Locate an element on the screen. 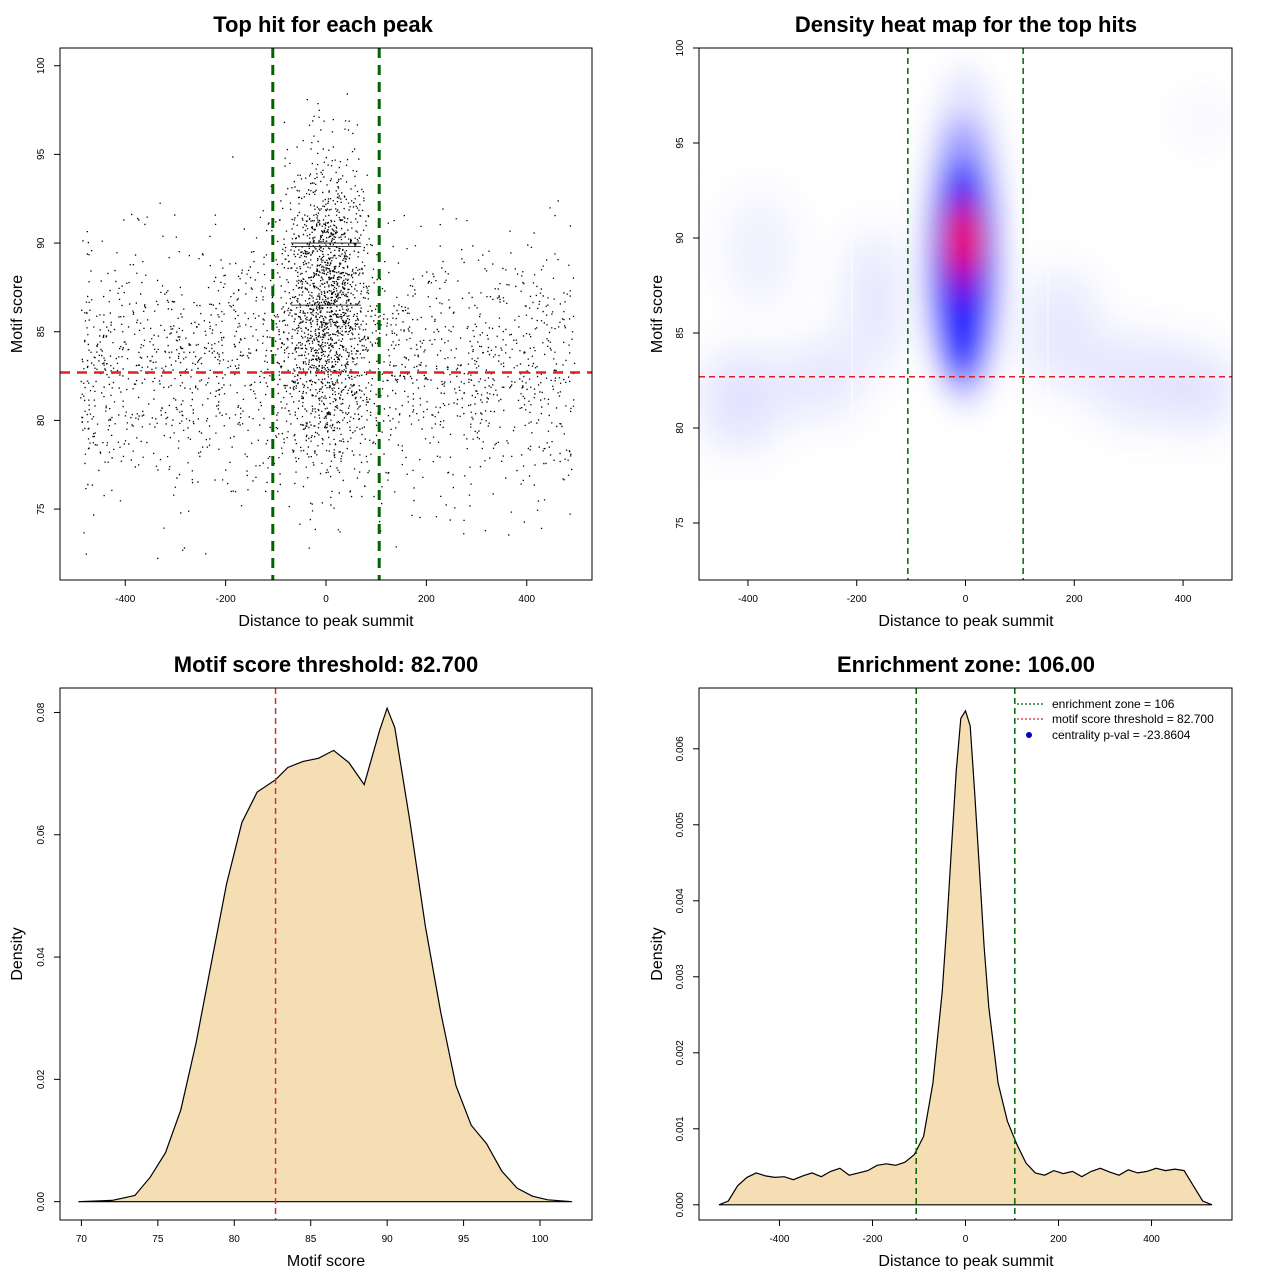 The image size is (1280, 1280). heatmap-x-tick-label: -200 is located at coordinates (857, 599).